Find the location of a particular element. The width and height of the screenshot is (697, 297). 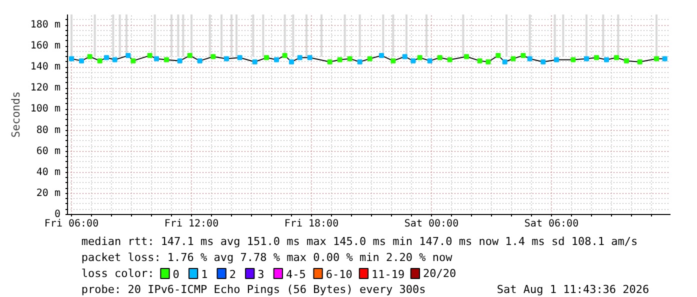

x-tick-label: Sat 06:00 is located at coordinates (551, 224).